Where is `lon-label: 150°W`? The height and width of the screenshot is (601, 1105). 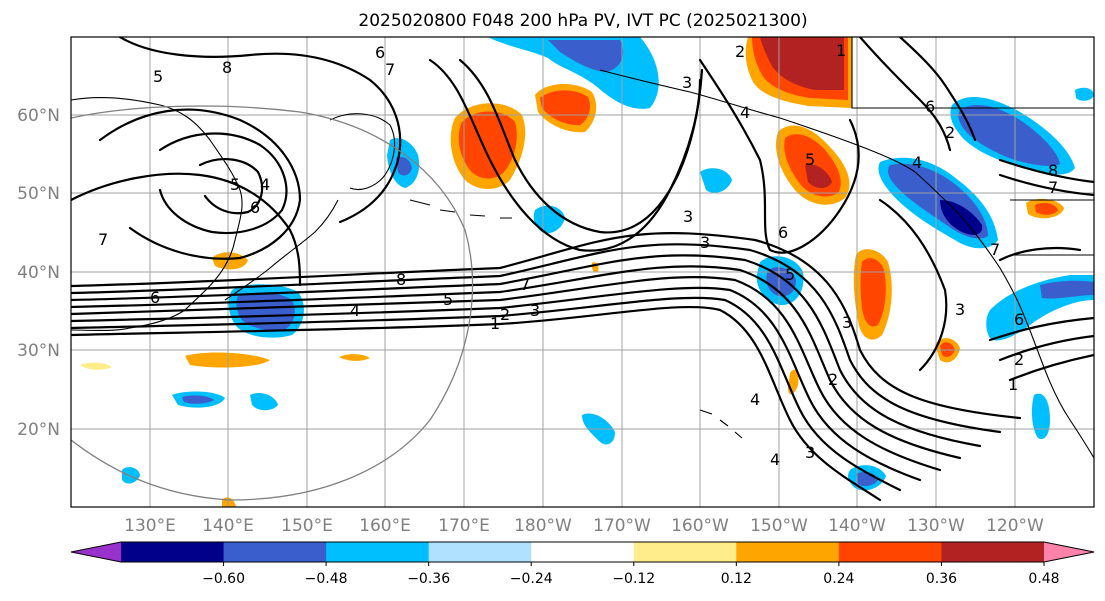
lon-label: 150°W is located at coordinates (779, 526).